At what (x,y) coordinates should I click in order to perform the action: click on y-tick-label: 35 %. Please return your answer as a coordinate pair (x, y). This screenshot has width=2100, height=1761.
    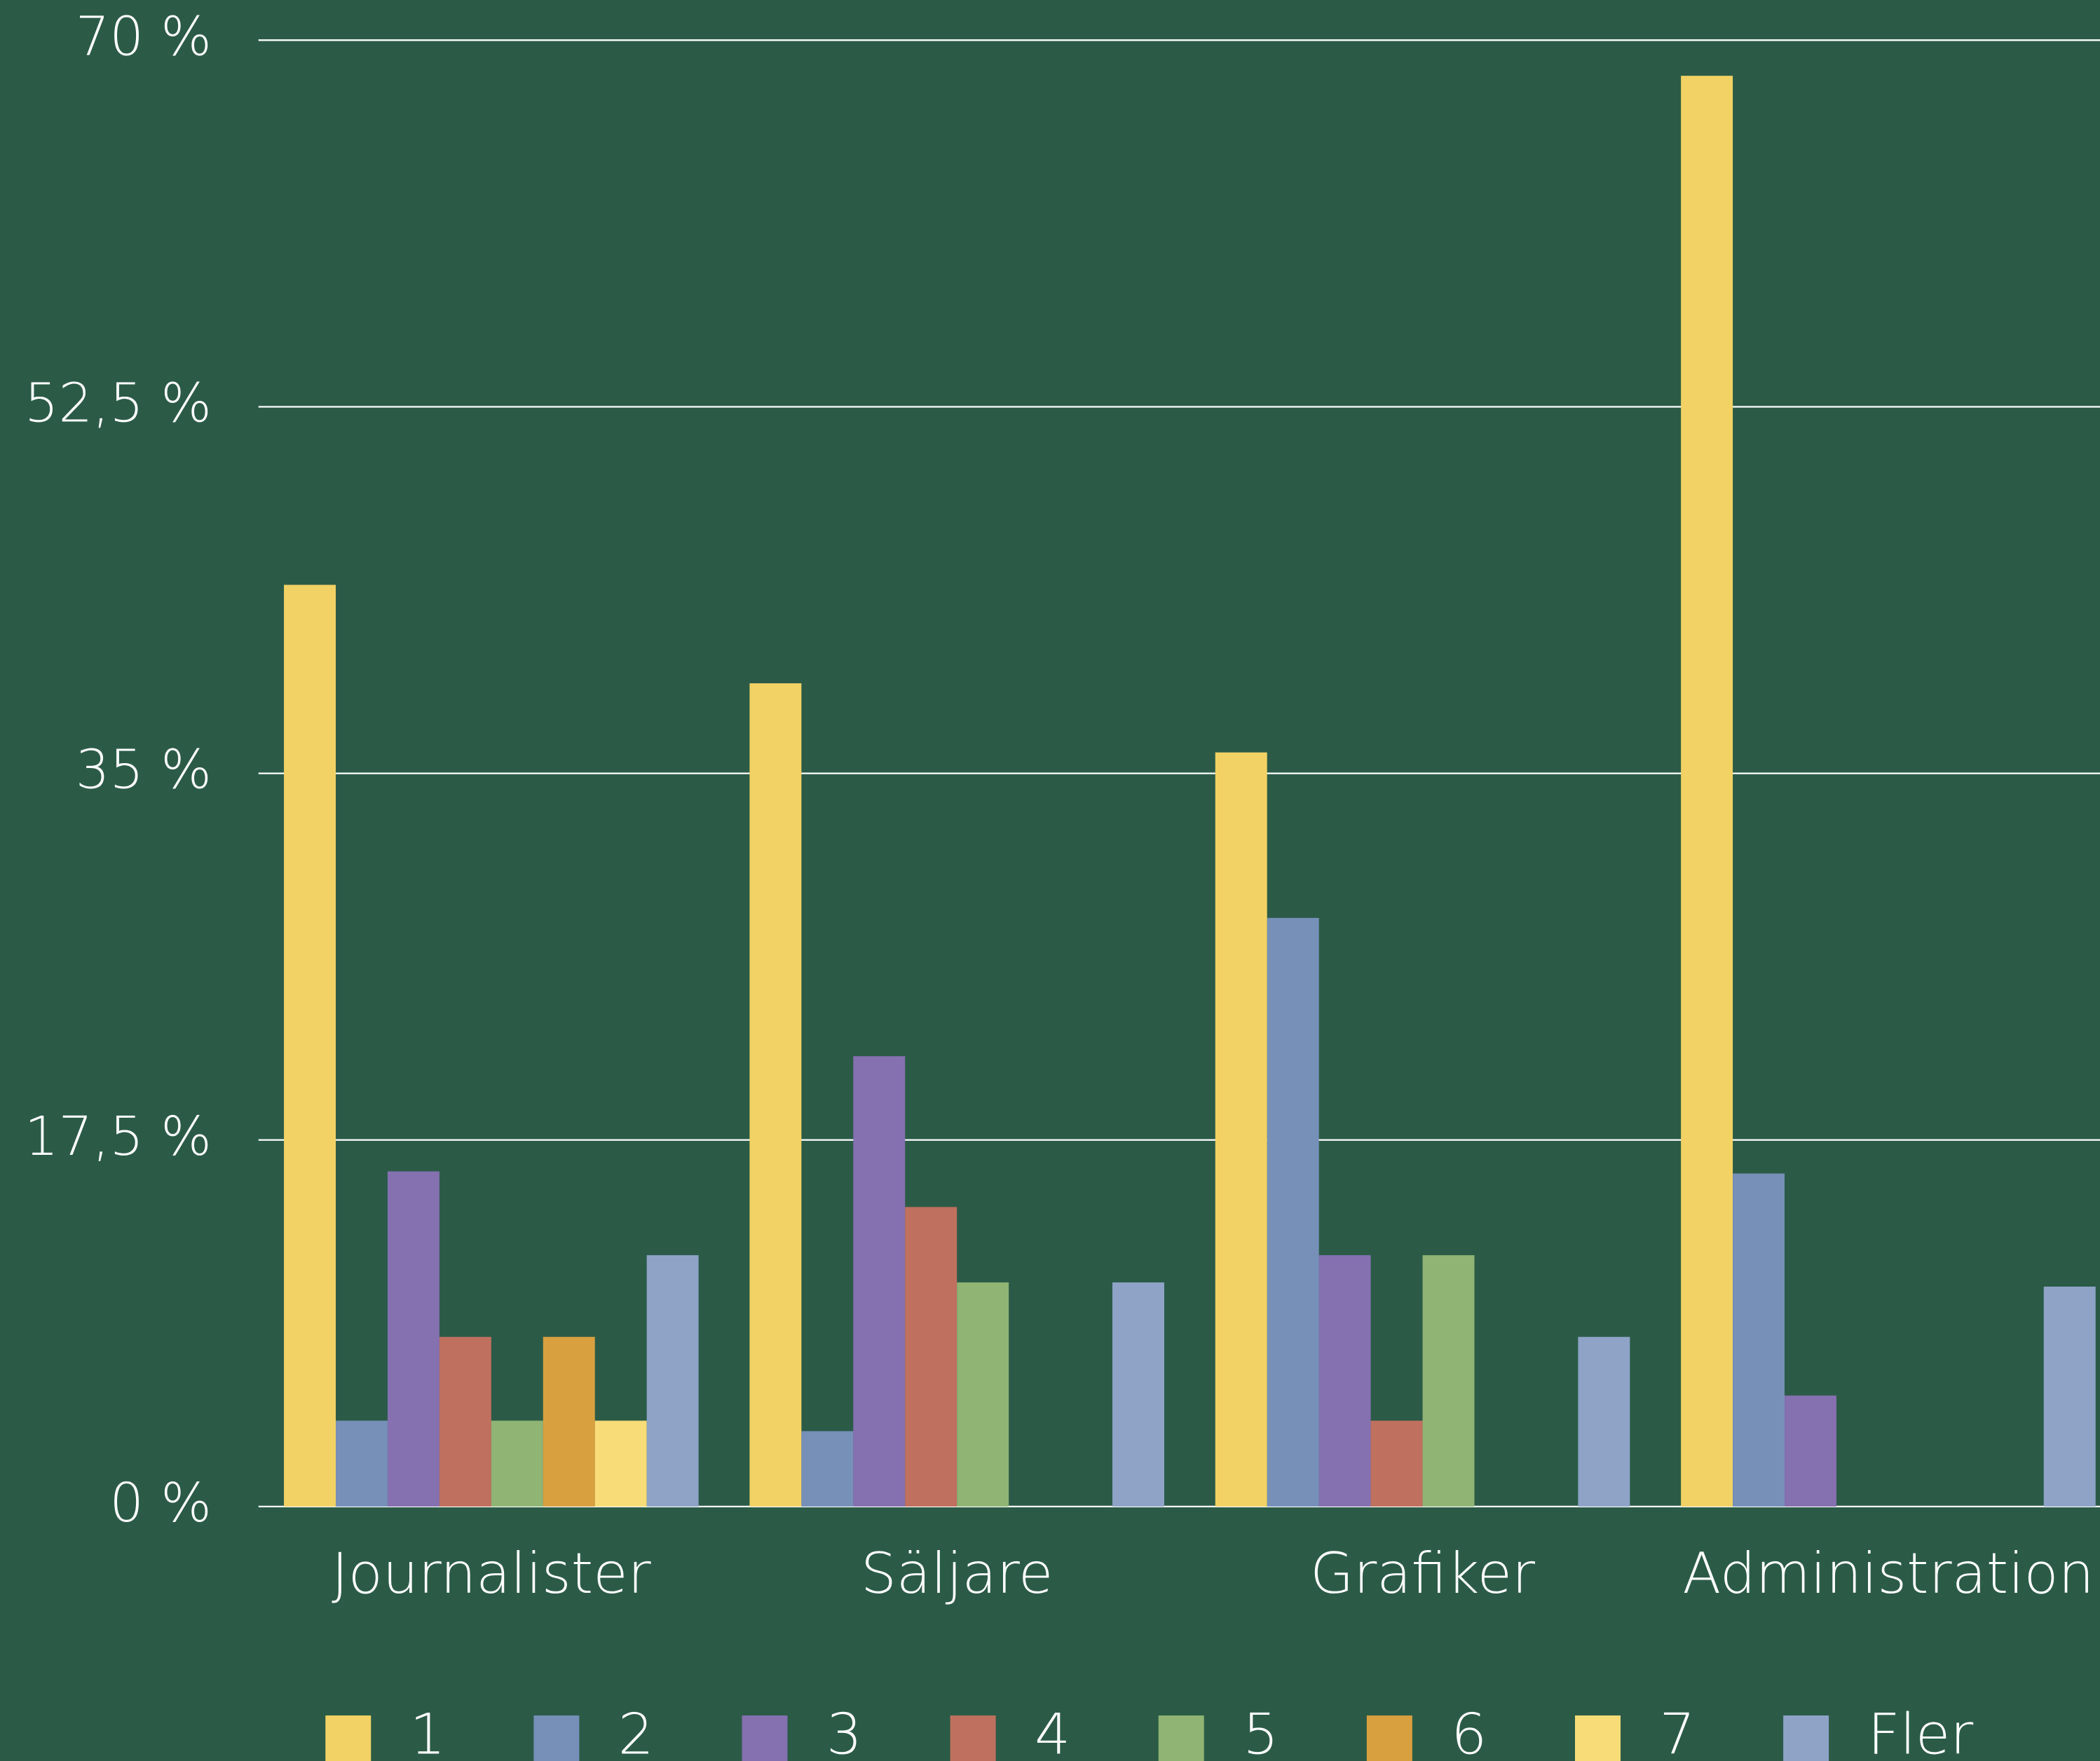
    Looking at the image, I should click on (144, 771).